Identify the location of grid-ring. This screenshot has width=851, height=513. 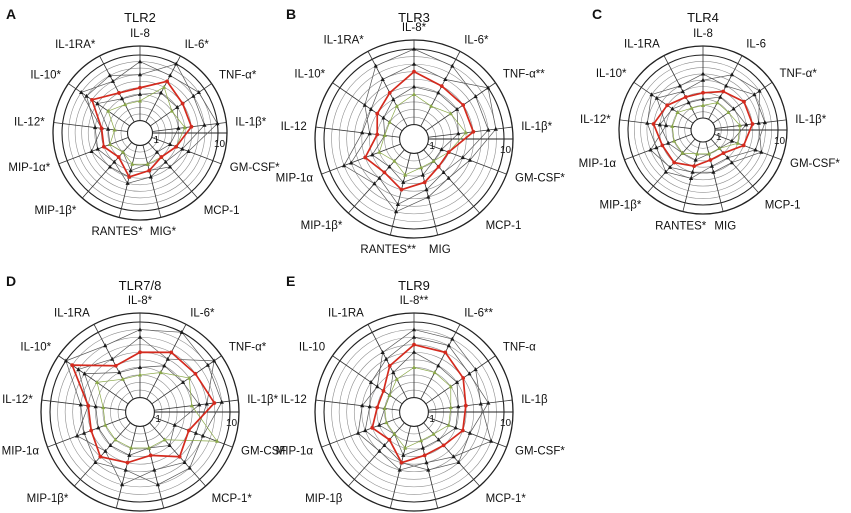
(414, 139).